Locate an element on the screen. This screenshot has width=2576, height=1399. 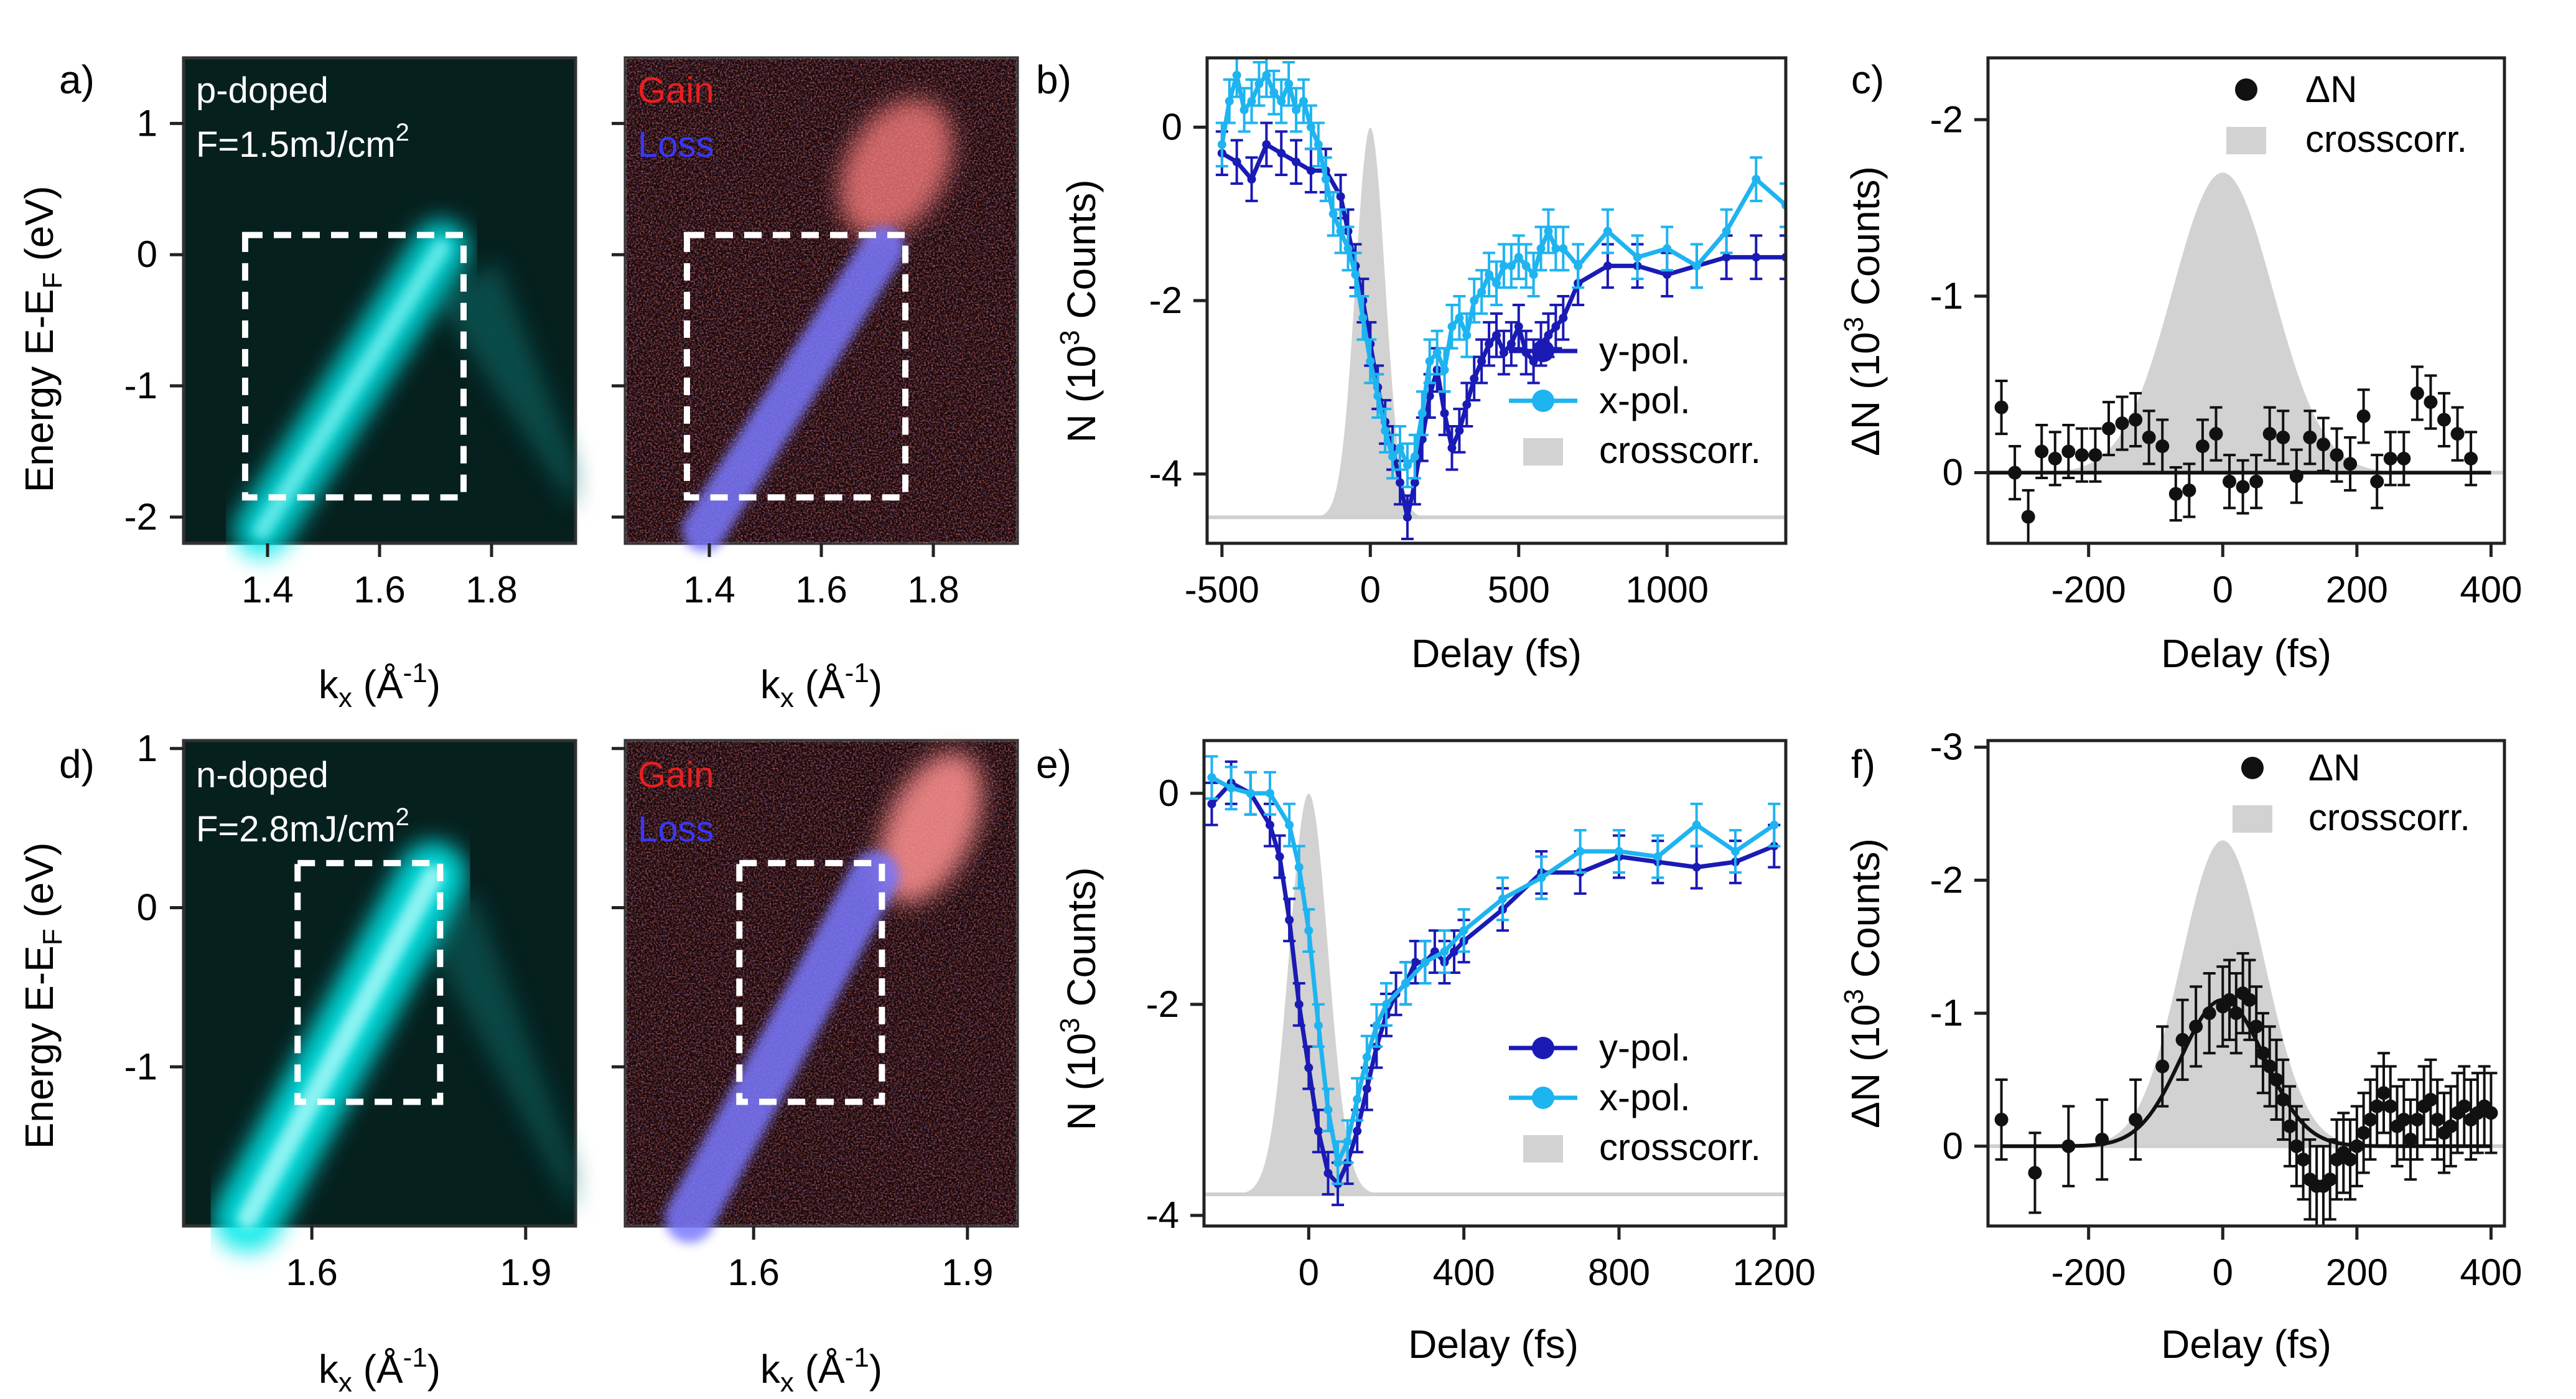
doping-label: p-doped is located at coordinates (262, 91).